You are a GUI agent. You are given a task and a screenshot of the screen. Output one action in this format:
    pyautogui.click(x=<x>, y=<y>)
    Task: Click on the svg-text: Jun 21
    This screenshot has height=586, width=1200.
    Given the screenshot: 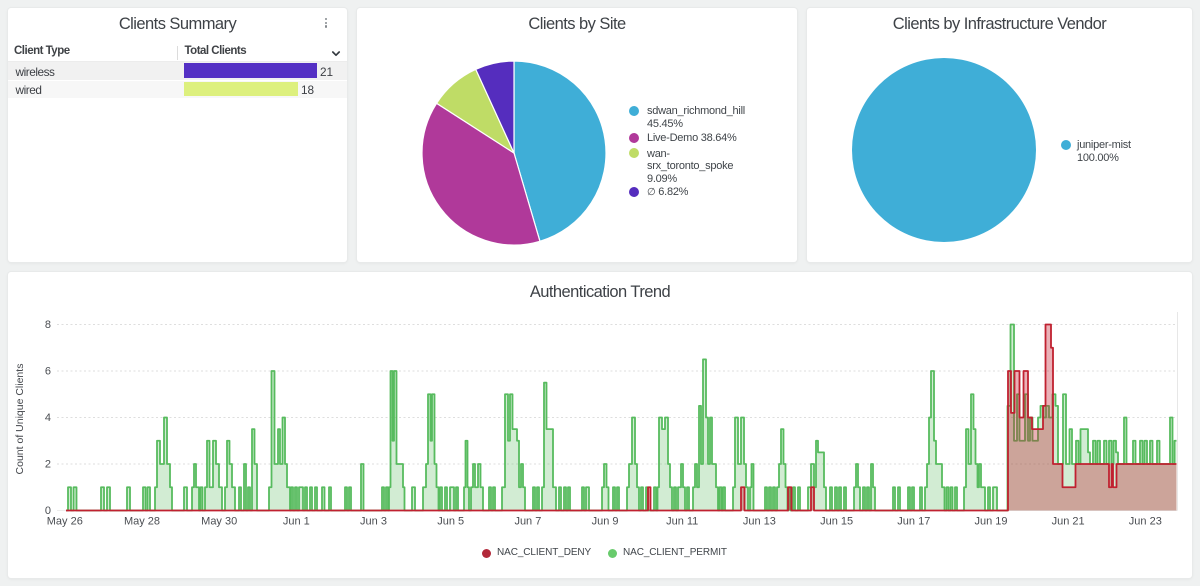 What is the action you would take?
    pyautogui.click(x=1068, y=522)
    